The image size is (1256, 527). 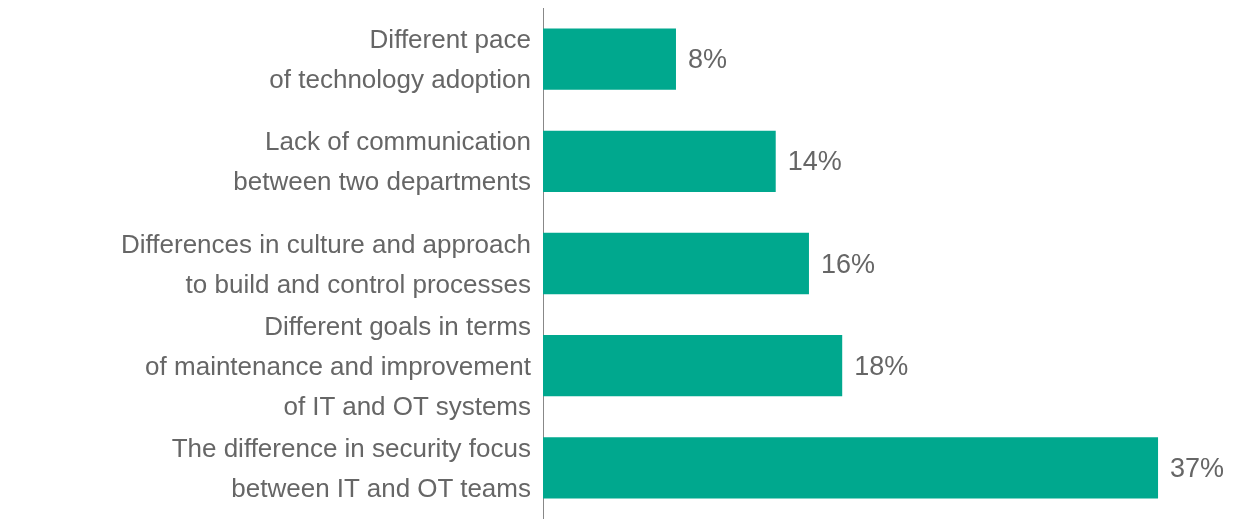 I want to click on data-label: 18%, so click(x=881, y=365).